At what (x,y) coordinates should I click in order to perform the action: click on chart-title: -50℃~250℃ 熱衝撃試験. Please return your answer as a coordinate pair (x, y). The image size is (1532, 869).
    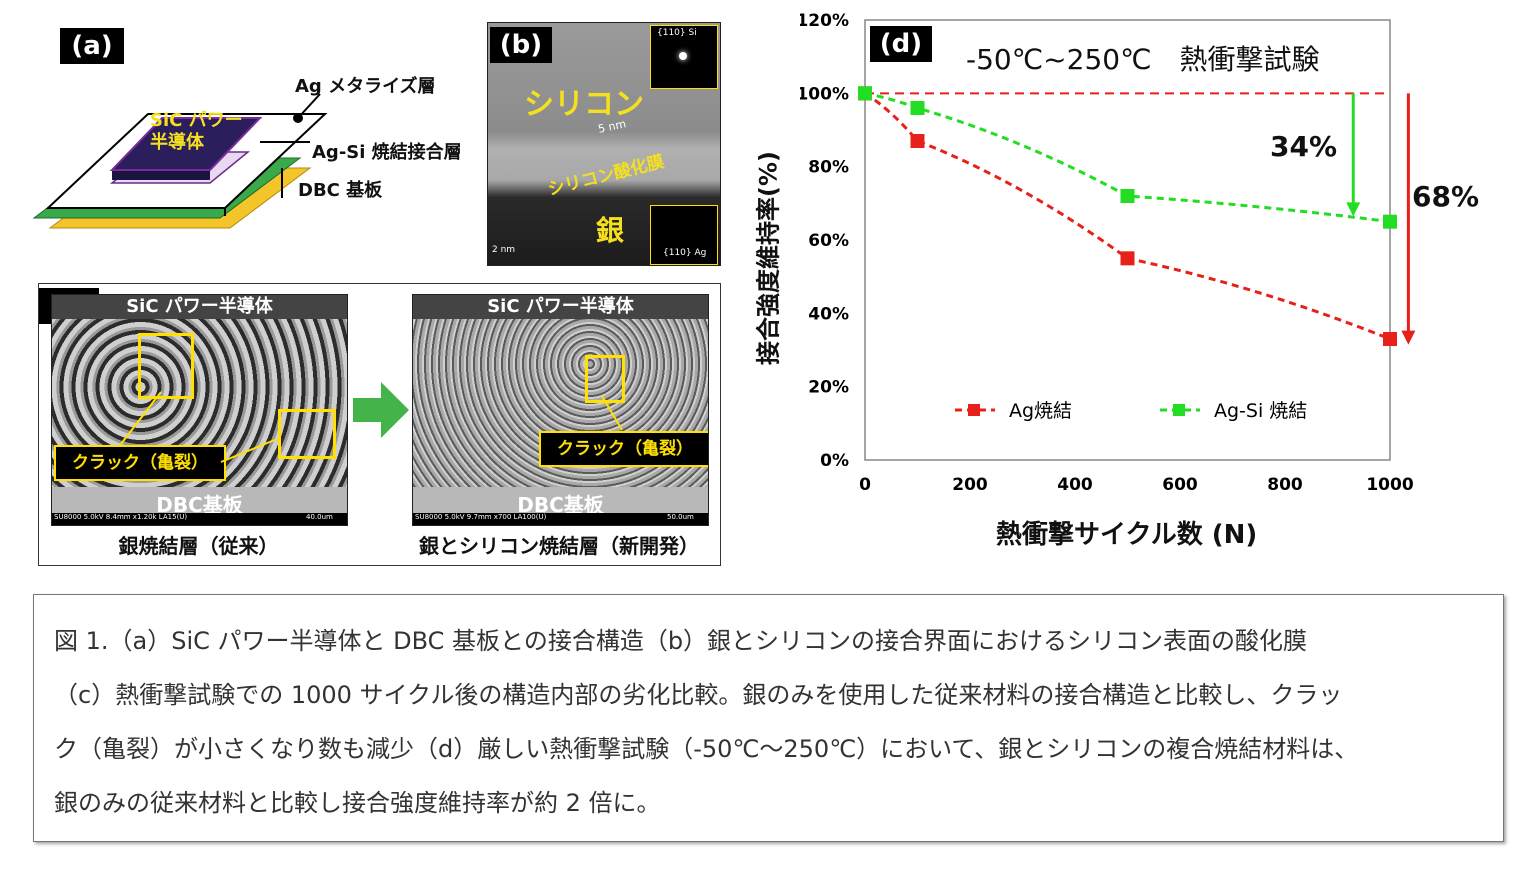
    Looking at the image, I should click on (1143, 59).